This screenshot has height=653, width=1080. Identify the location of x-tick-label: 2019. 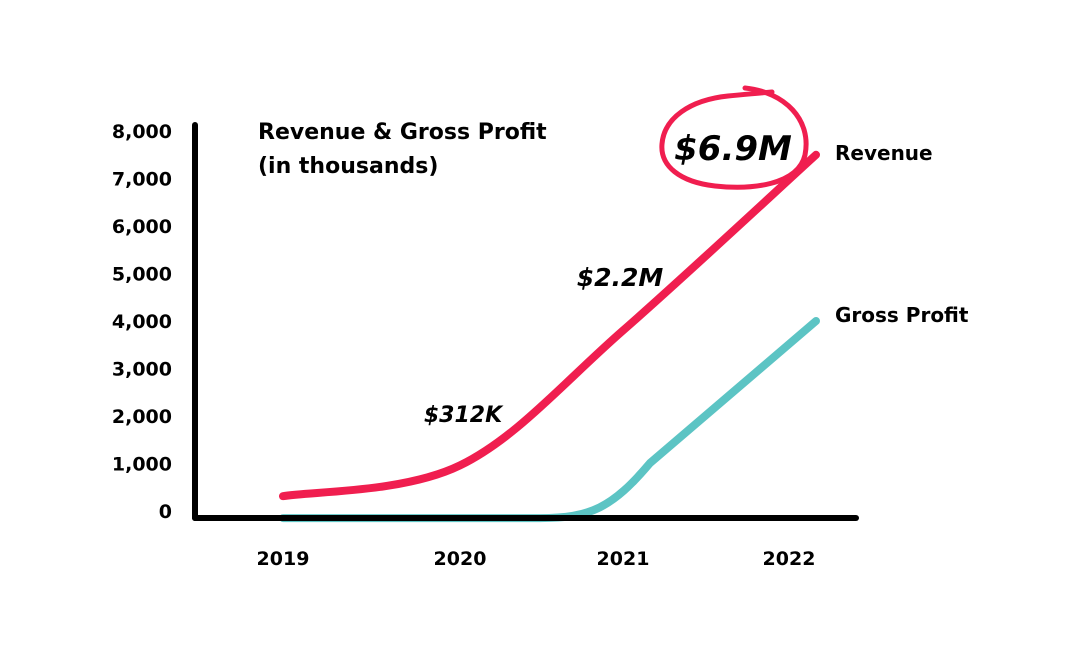
(283, 559).